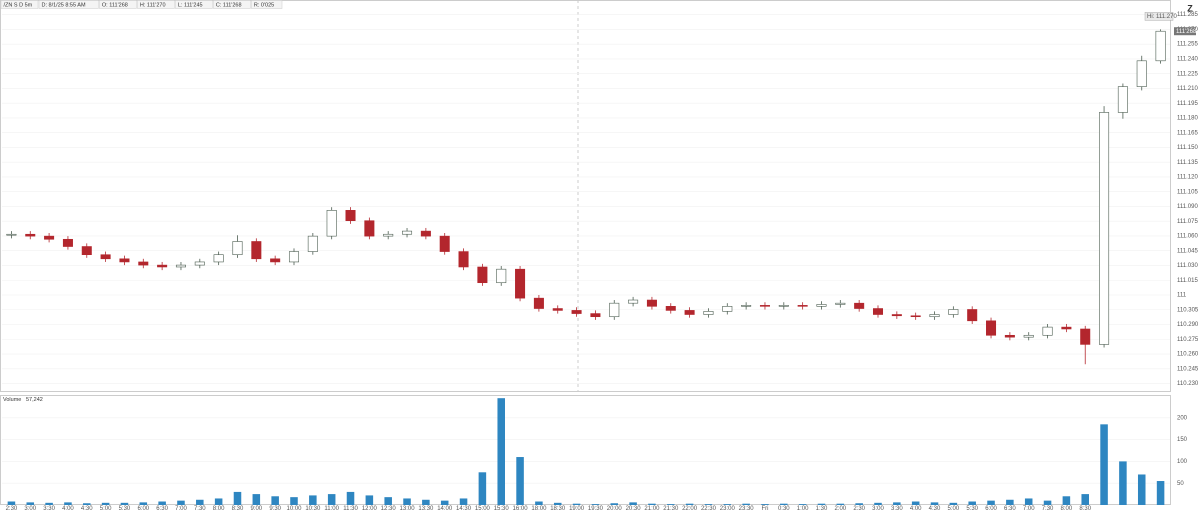 This screenshot has height=512, width=1200. What do you see at coordinates (200, 509) in the screenshot?
I see `x-tick-label: 7:30` at bounding box center [200, 509].